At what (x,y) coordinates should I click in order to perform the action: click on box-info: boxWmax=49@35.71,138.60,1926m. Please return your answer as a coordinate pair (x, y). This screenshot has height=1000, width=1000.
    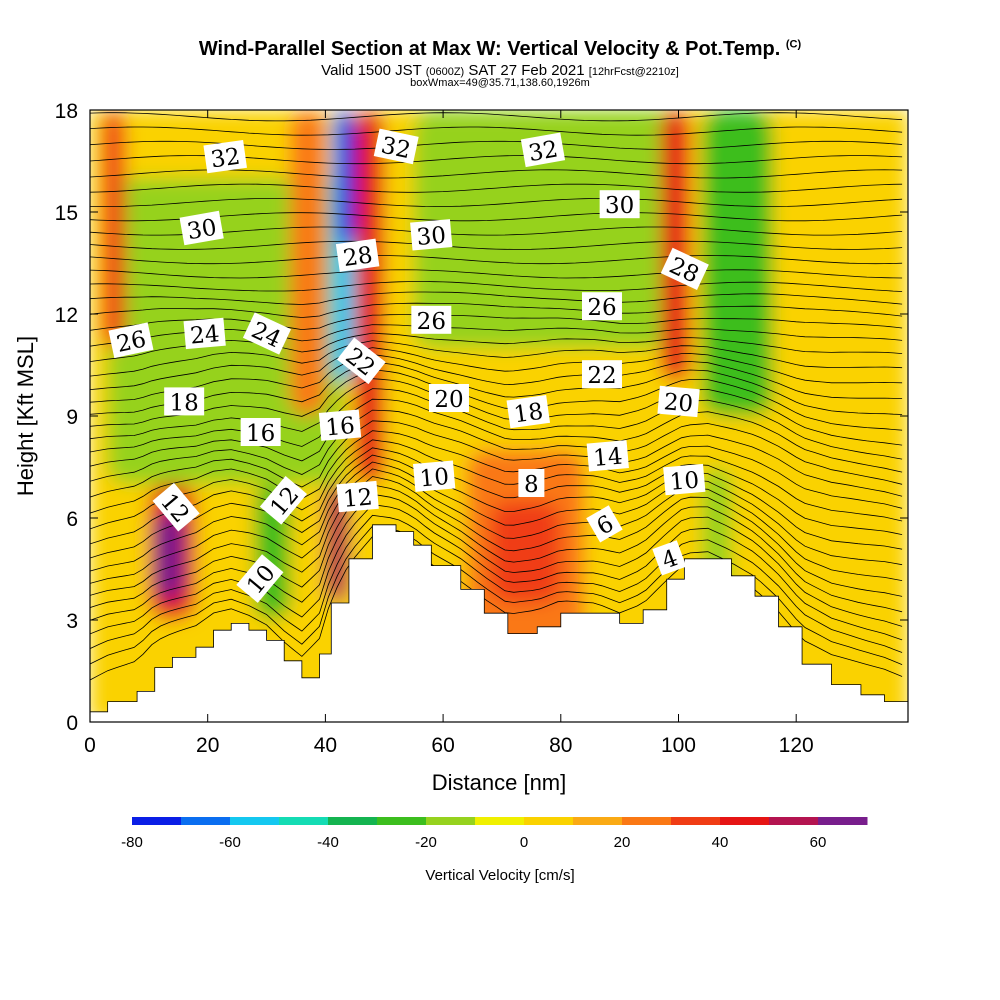
    Looking at the image, I should click on (500, 83).